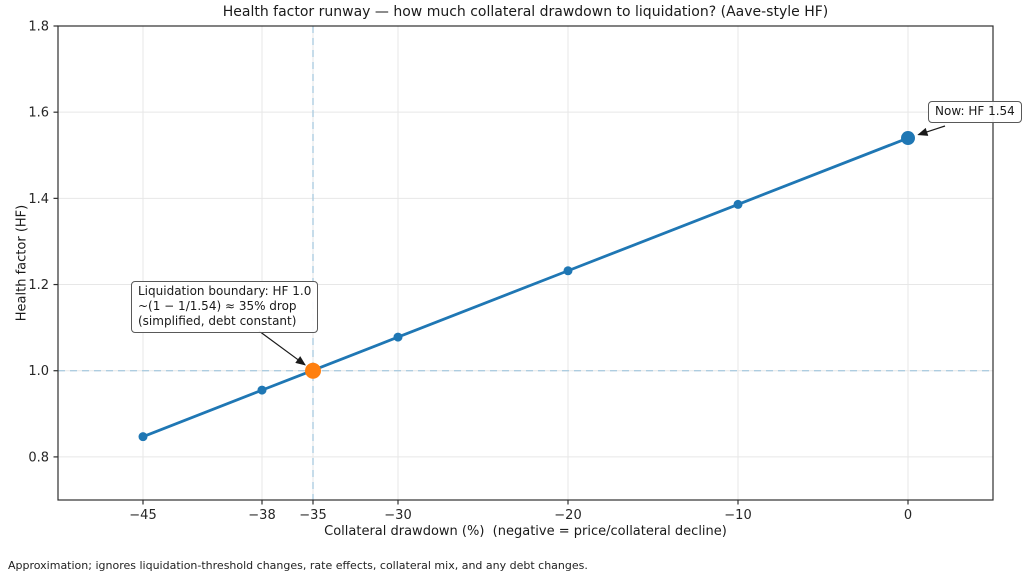  What do you see at coordinates (313, 370) in the screenshot?
I see `liquidation-boundary-point` at bounding box center [313, 370].